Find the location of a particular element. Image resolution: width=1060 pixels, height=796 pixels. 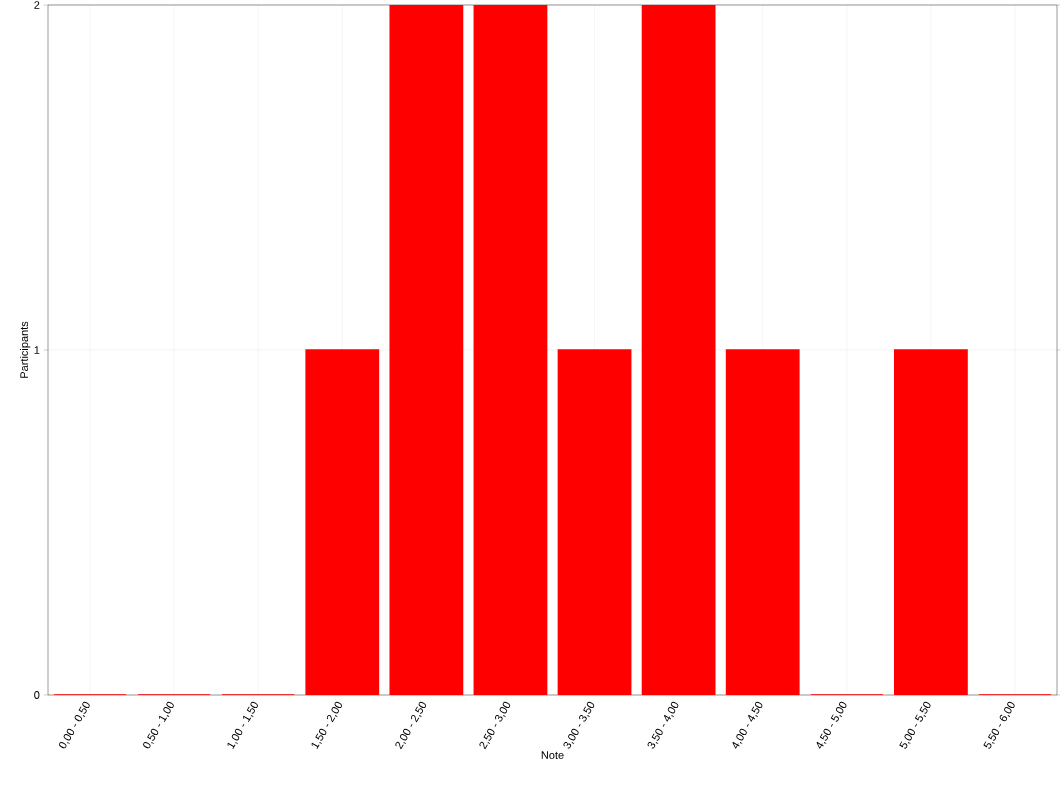

y-tick-label: 0 is located at coordinates (37, 695).